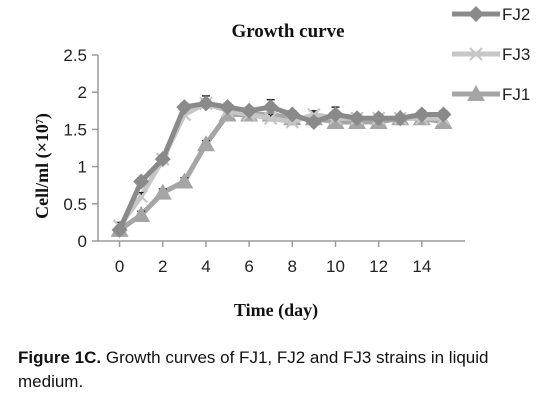 The image size is (542, 408). I want to click on x-axis-title: Time (day), so click(276, 310).